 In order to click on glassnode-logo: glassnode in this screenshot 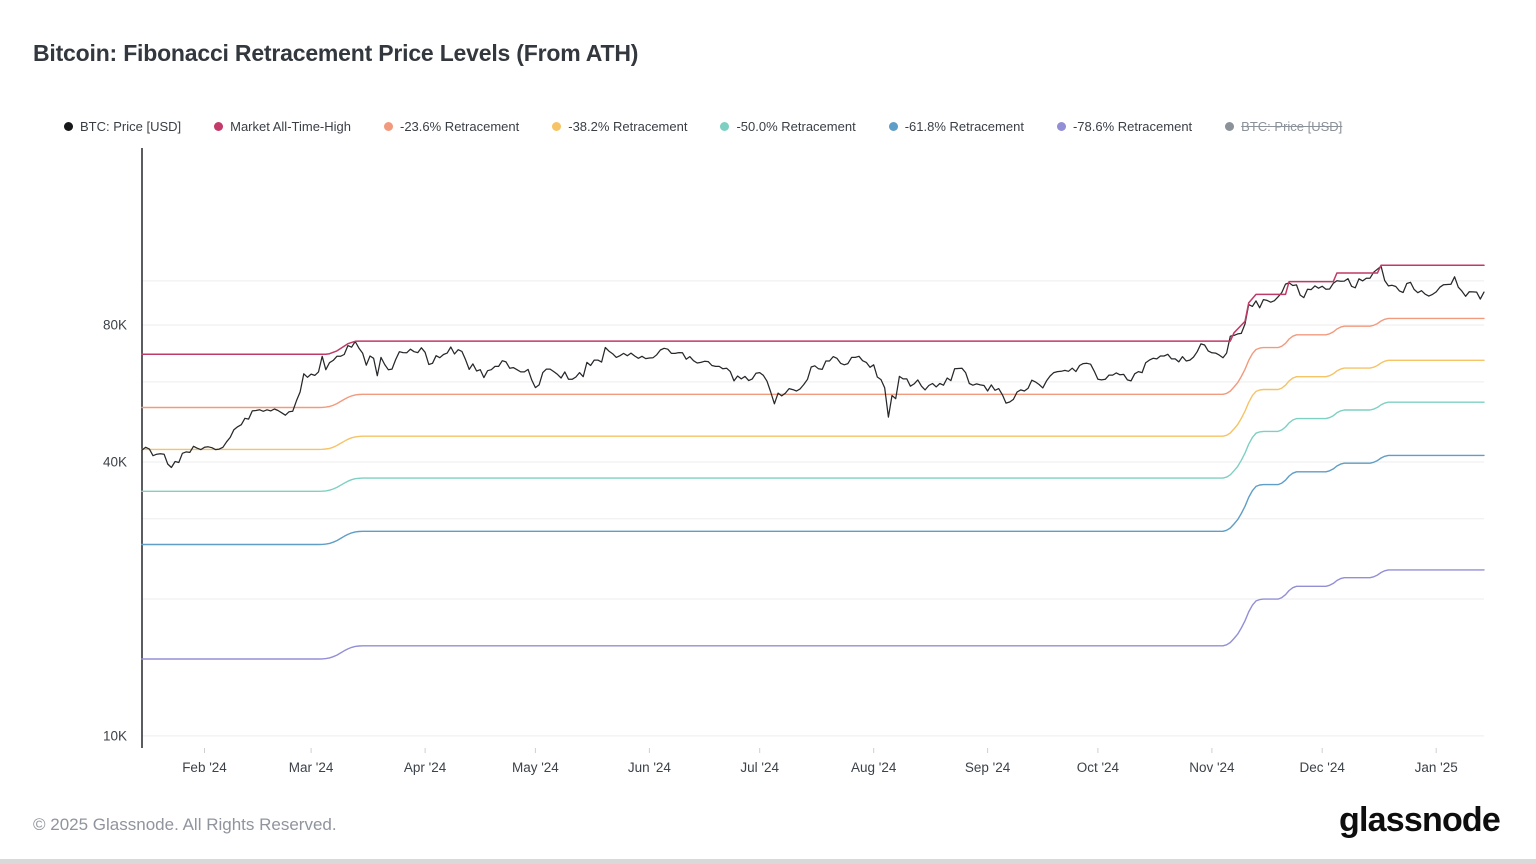, I will do `click(1420, 820)`.